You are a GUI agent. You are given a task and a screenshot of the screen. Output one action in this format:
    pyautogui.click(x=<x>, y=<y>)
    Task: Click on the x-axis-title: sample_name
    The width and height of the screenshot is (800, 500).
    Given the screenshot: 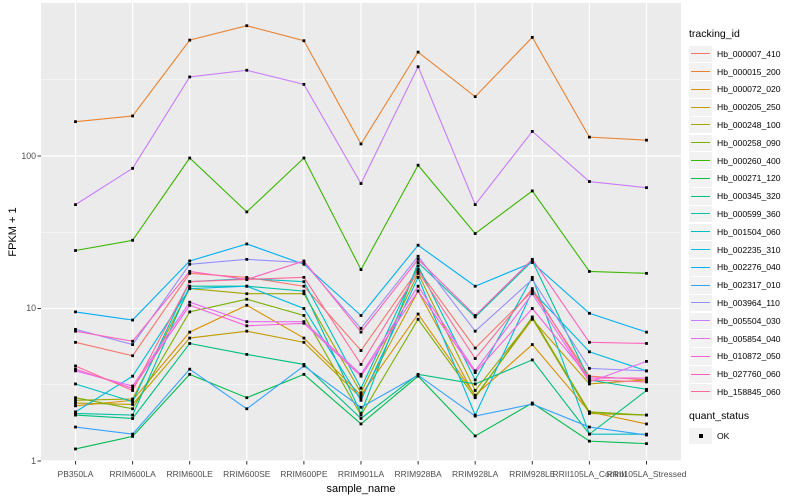 What is the action you would take?
    pyautogui.click(x=361, y=489)
    